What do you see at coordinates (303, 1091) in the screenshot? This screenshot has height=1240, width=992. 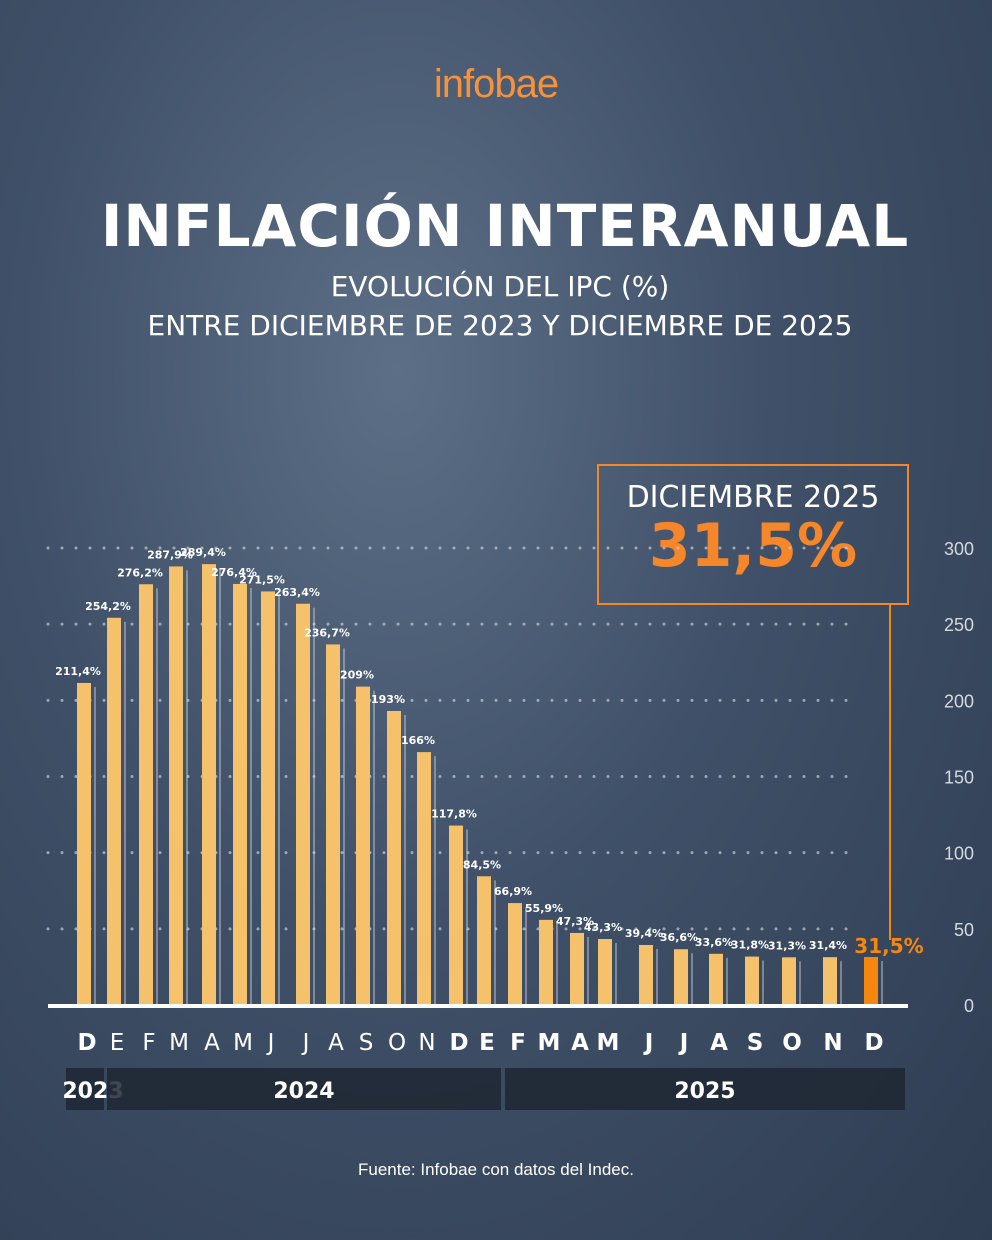 I see `year-label: 2024` at bounding box center [303, 1091].